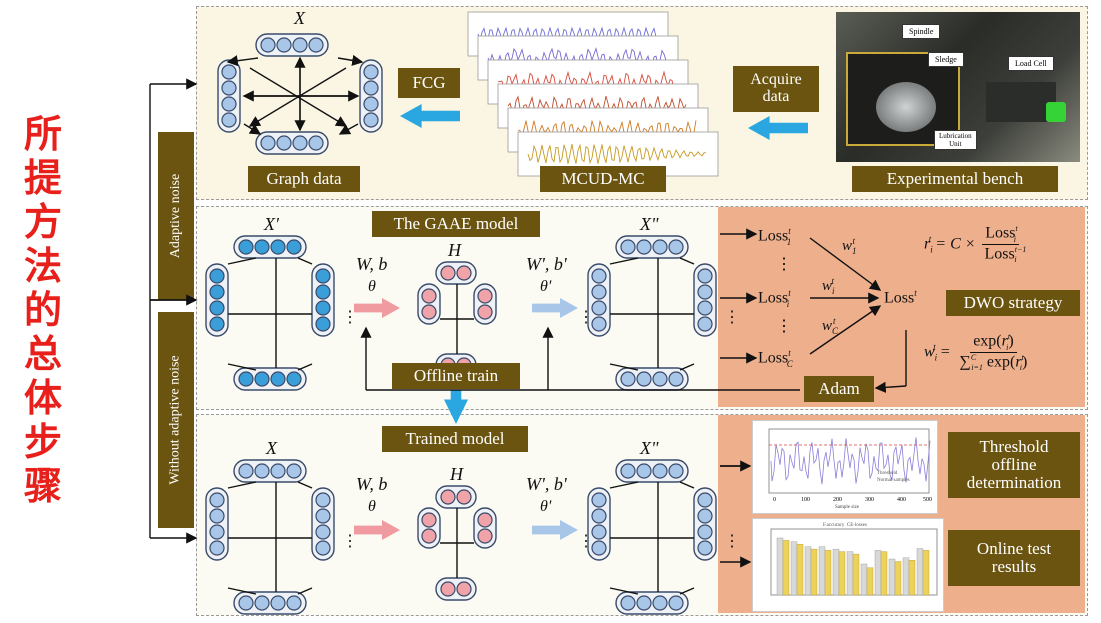  I want to click on weight-1: w1t, so click(849, 246).